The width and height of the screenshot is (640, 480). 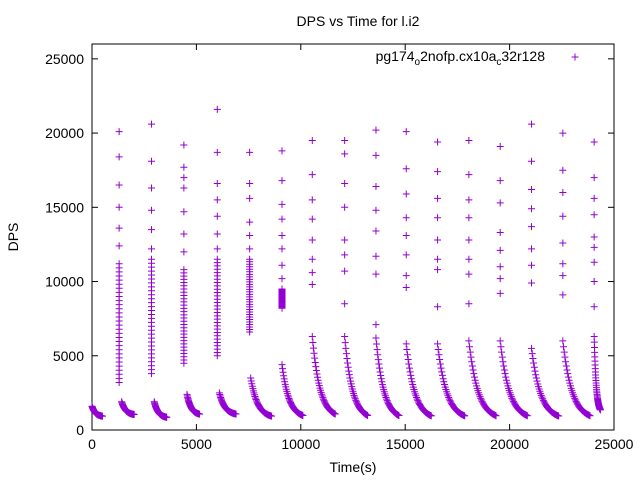 I want to click on legend-label: pg174o2nofp.cx10ac32r128, so click(x=461, y=58).